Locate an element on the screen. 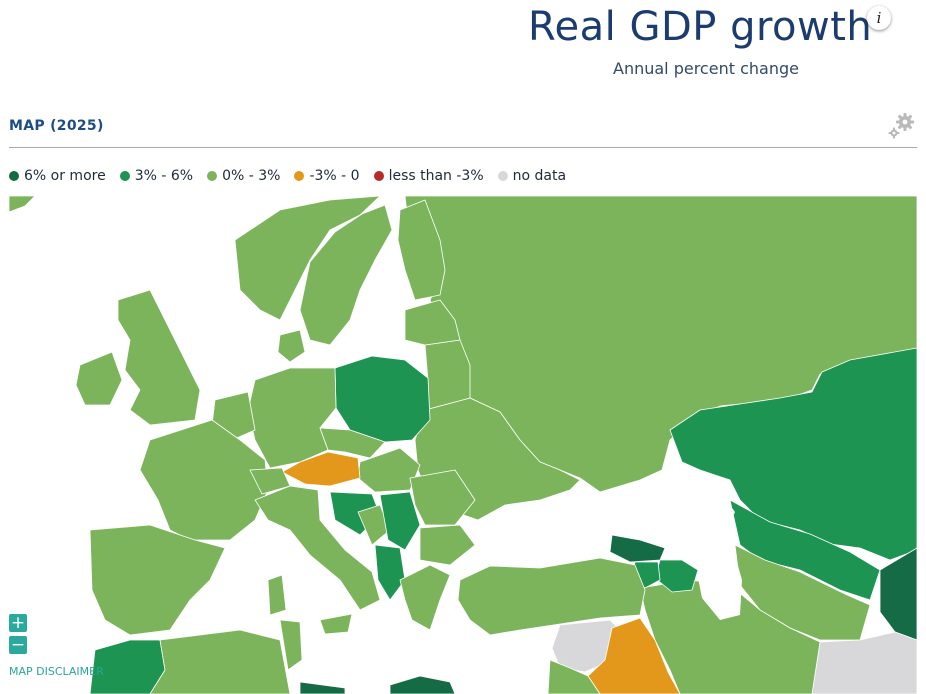  legend-label: 6% or more is located at coordinates (65, 176).